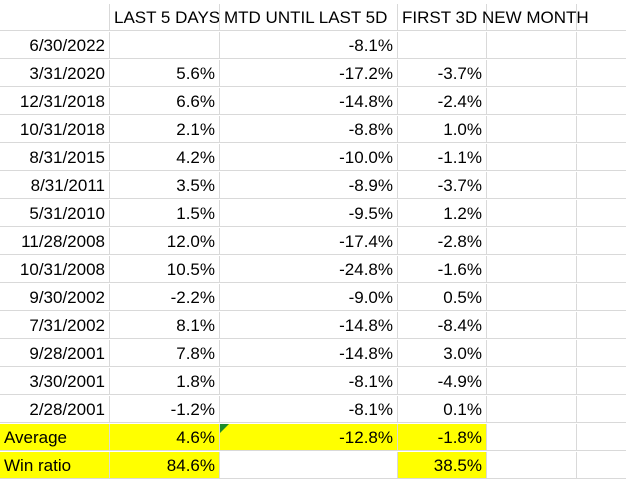  Describe the element at coordinates (165, 437) in the screenshot. I see `last-5-days-cell: 4.6%` at that location.